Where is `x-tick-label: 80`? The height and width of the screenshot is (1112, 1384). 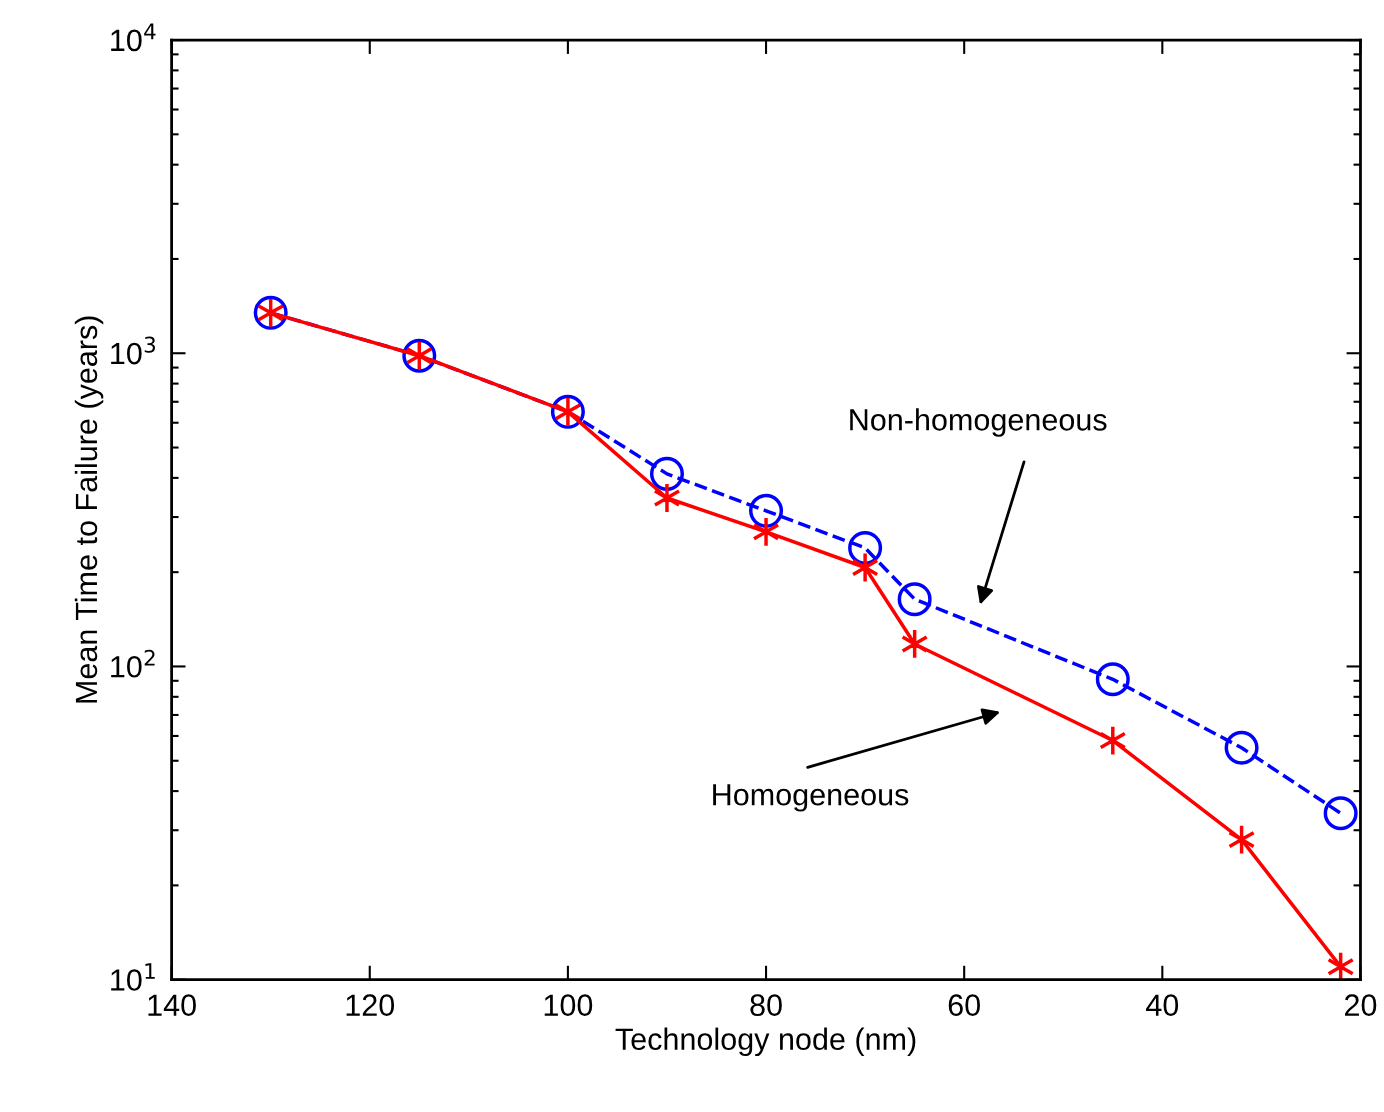
x-tick-label: 80 is located at coordinates (766, 1005).